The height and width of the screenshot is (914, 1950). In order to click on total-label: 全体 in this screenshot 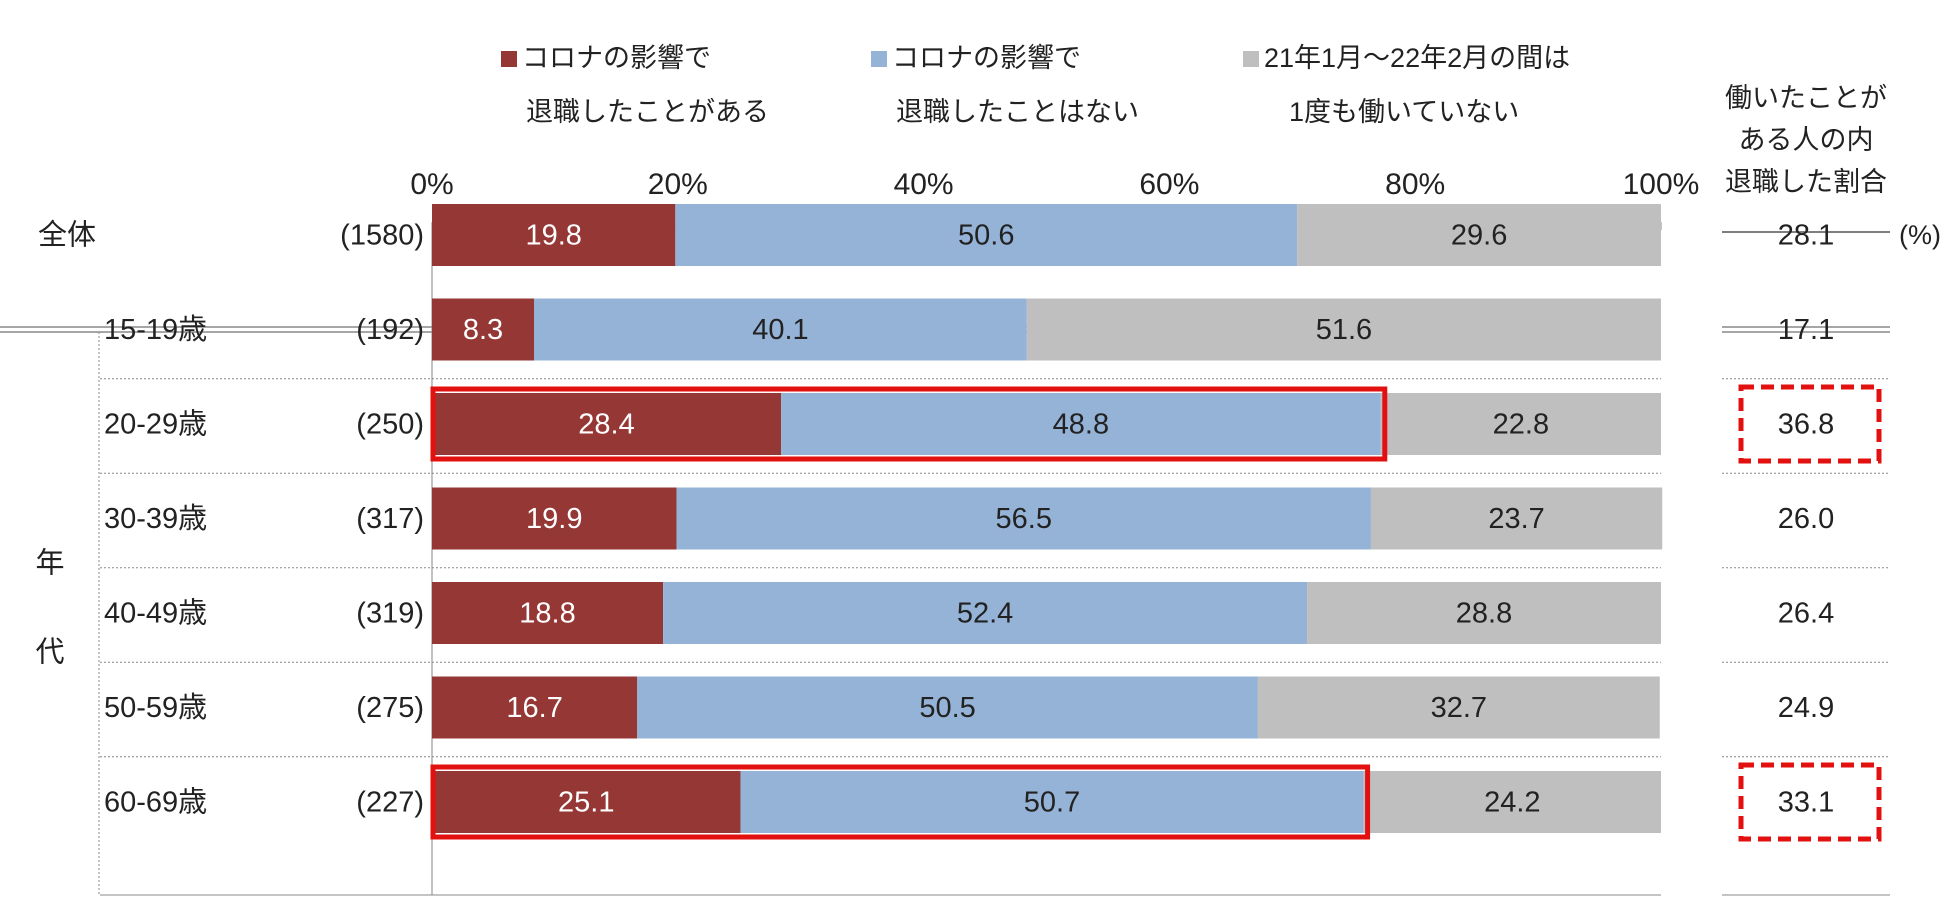, I will do `click(67, 235)`.